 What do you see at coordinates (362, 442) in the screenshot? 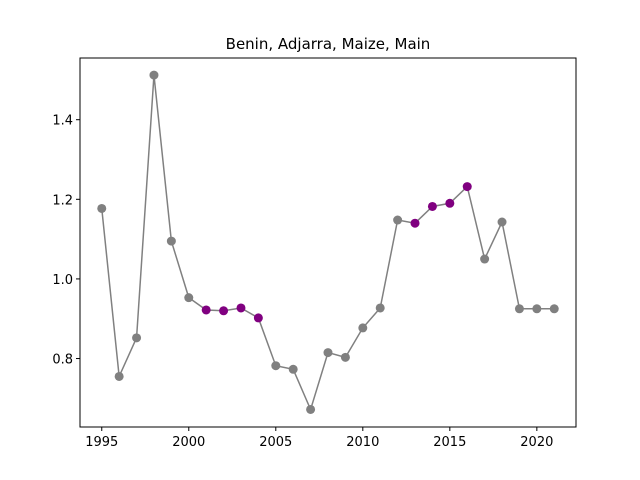
I see `x-tick-label: 2010` at bounding box center [362, 442].